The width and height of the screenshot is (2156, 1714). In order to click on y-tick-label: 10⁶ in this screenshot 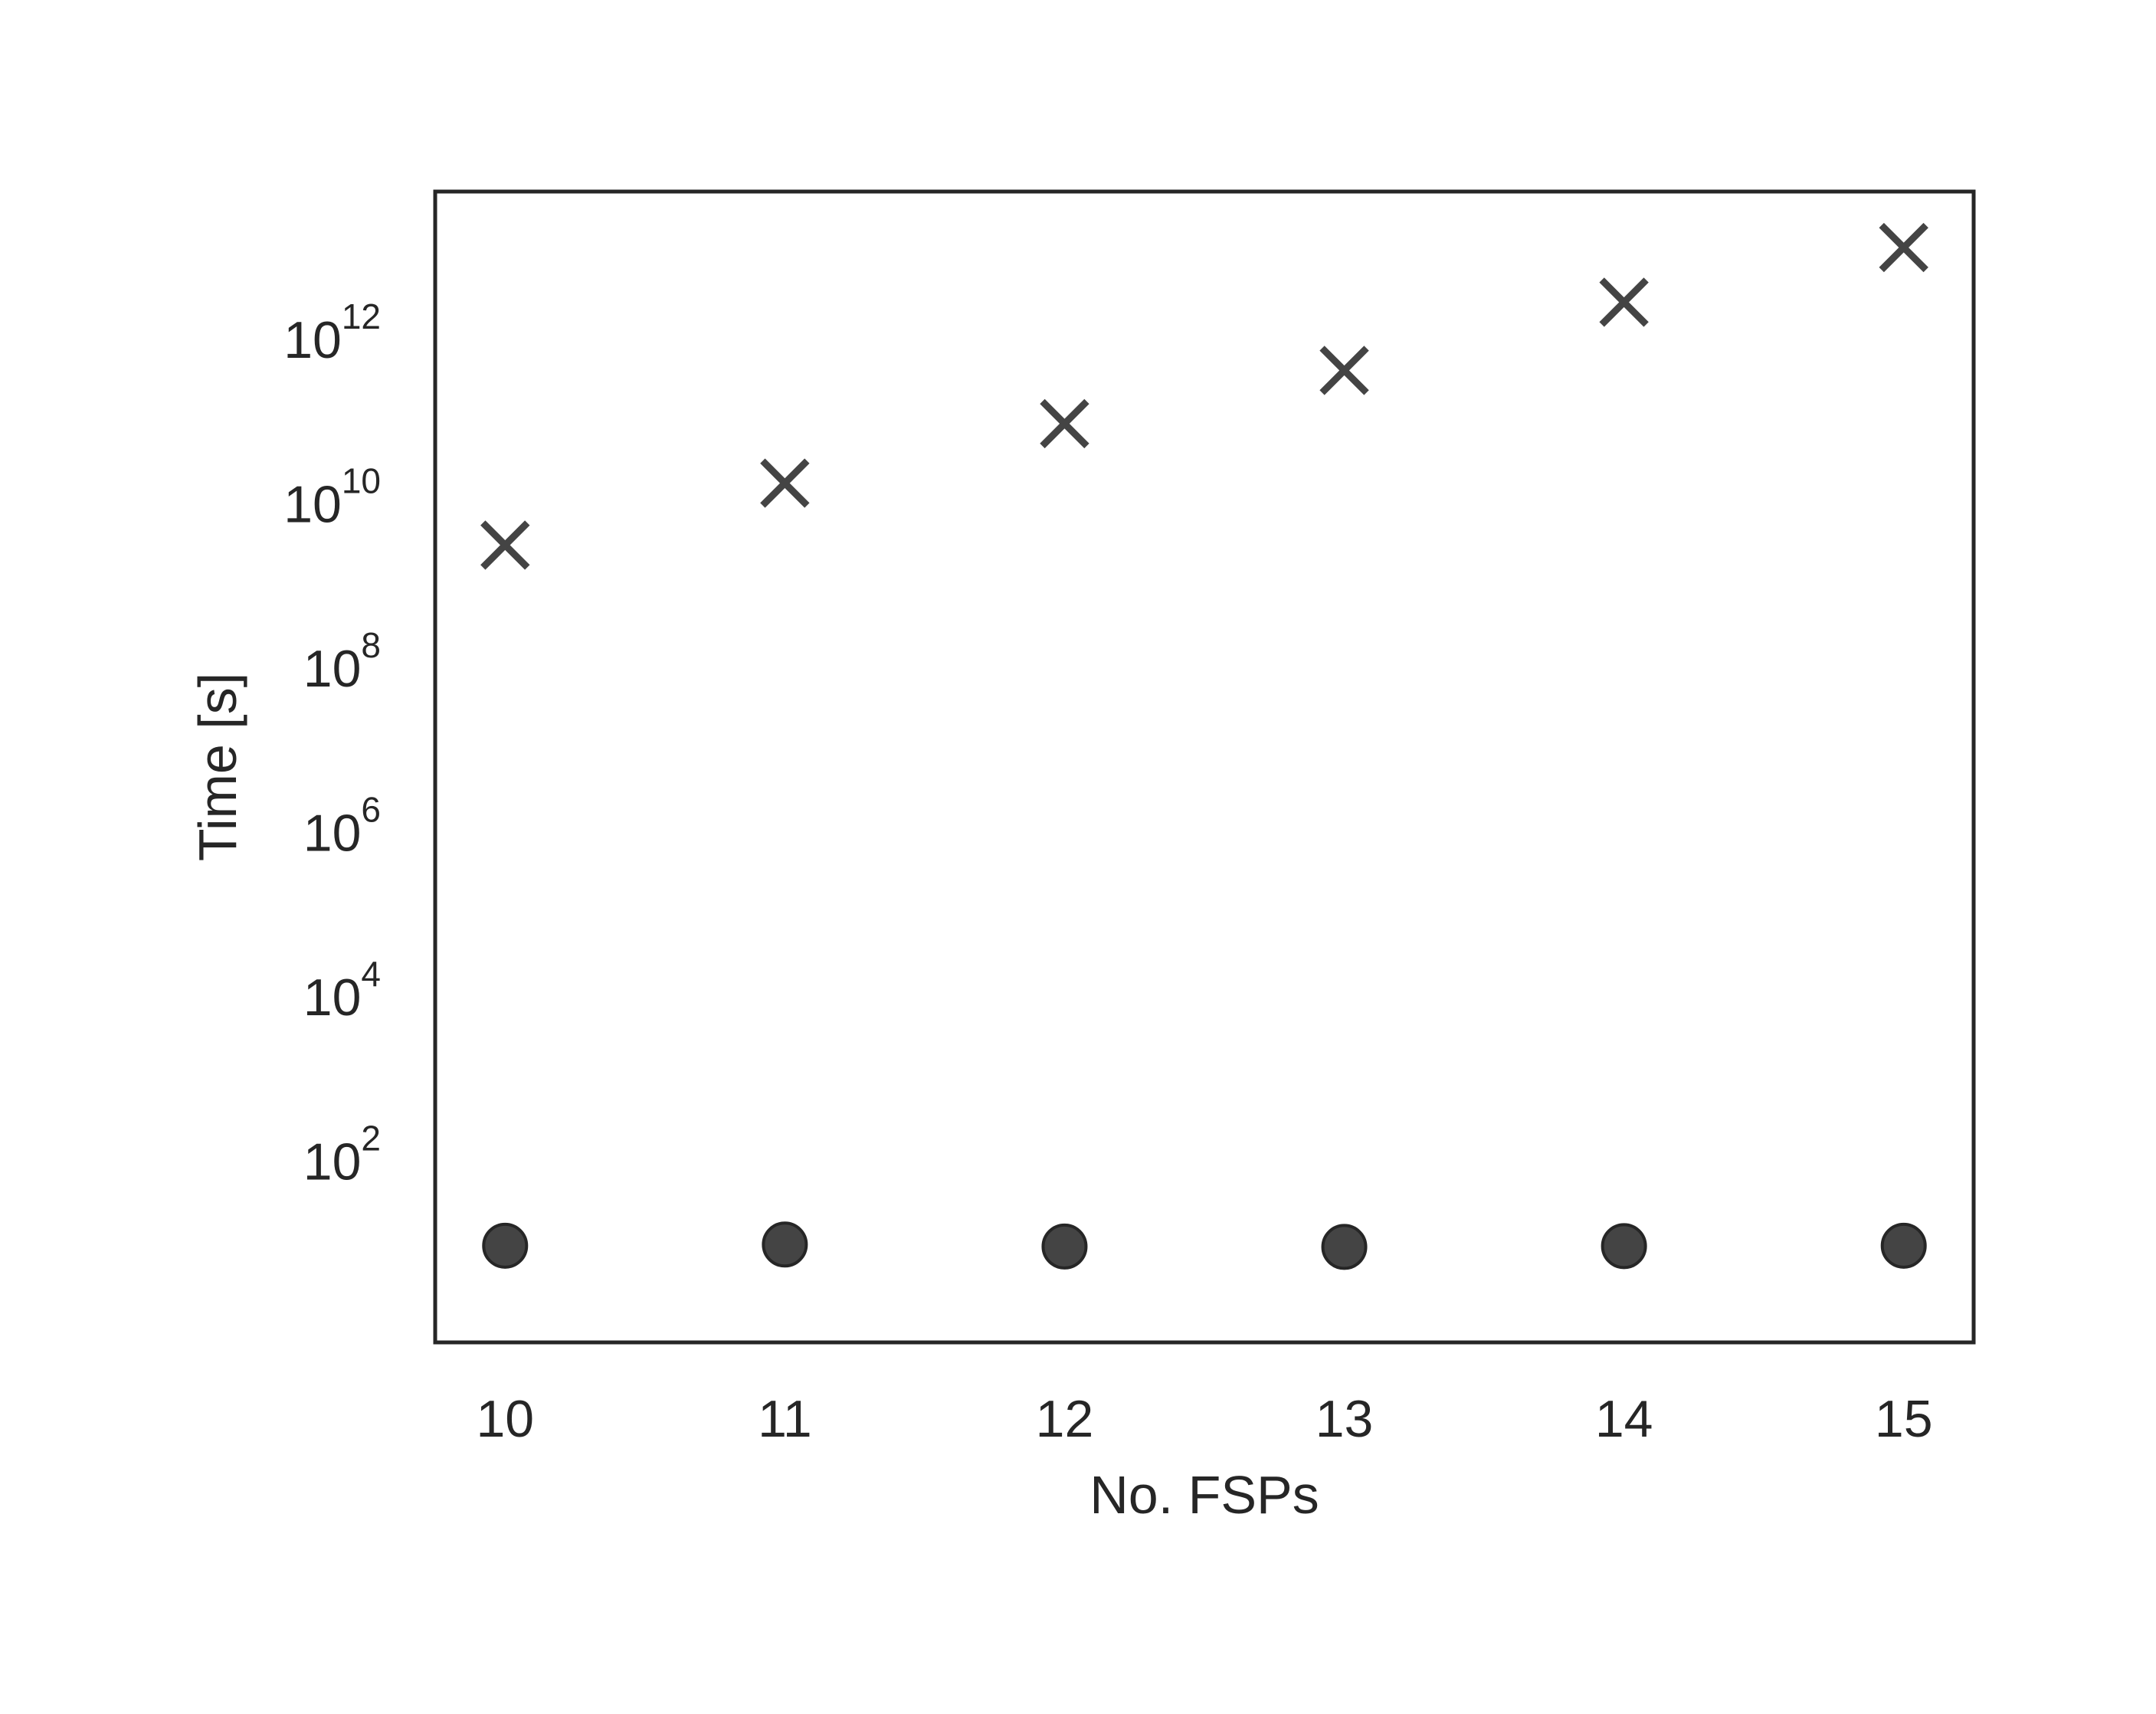, I will do `click(342, 826)`.